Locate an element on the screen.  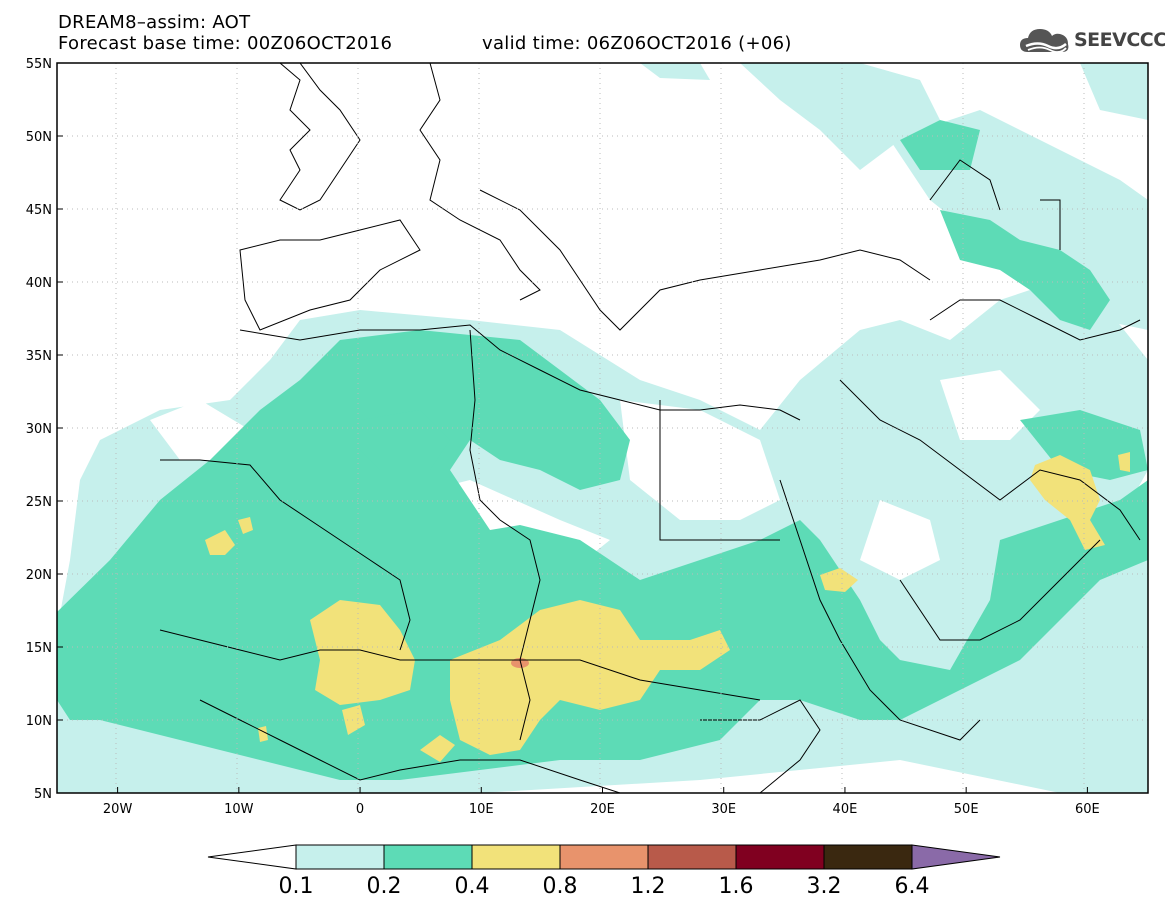
colorbar-label: 0.2 is located at coordinates (384, 886).